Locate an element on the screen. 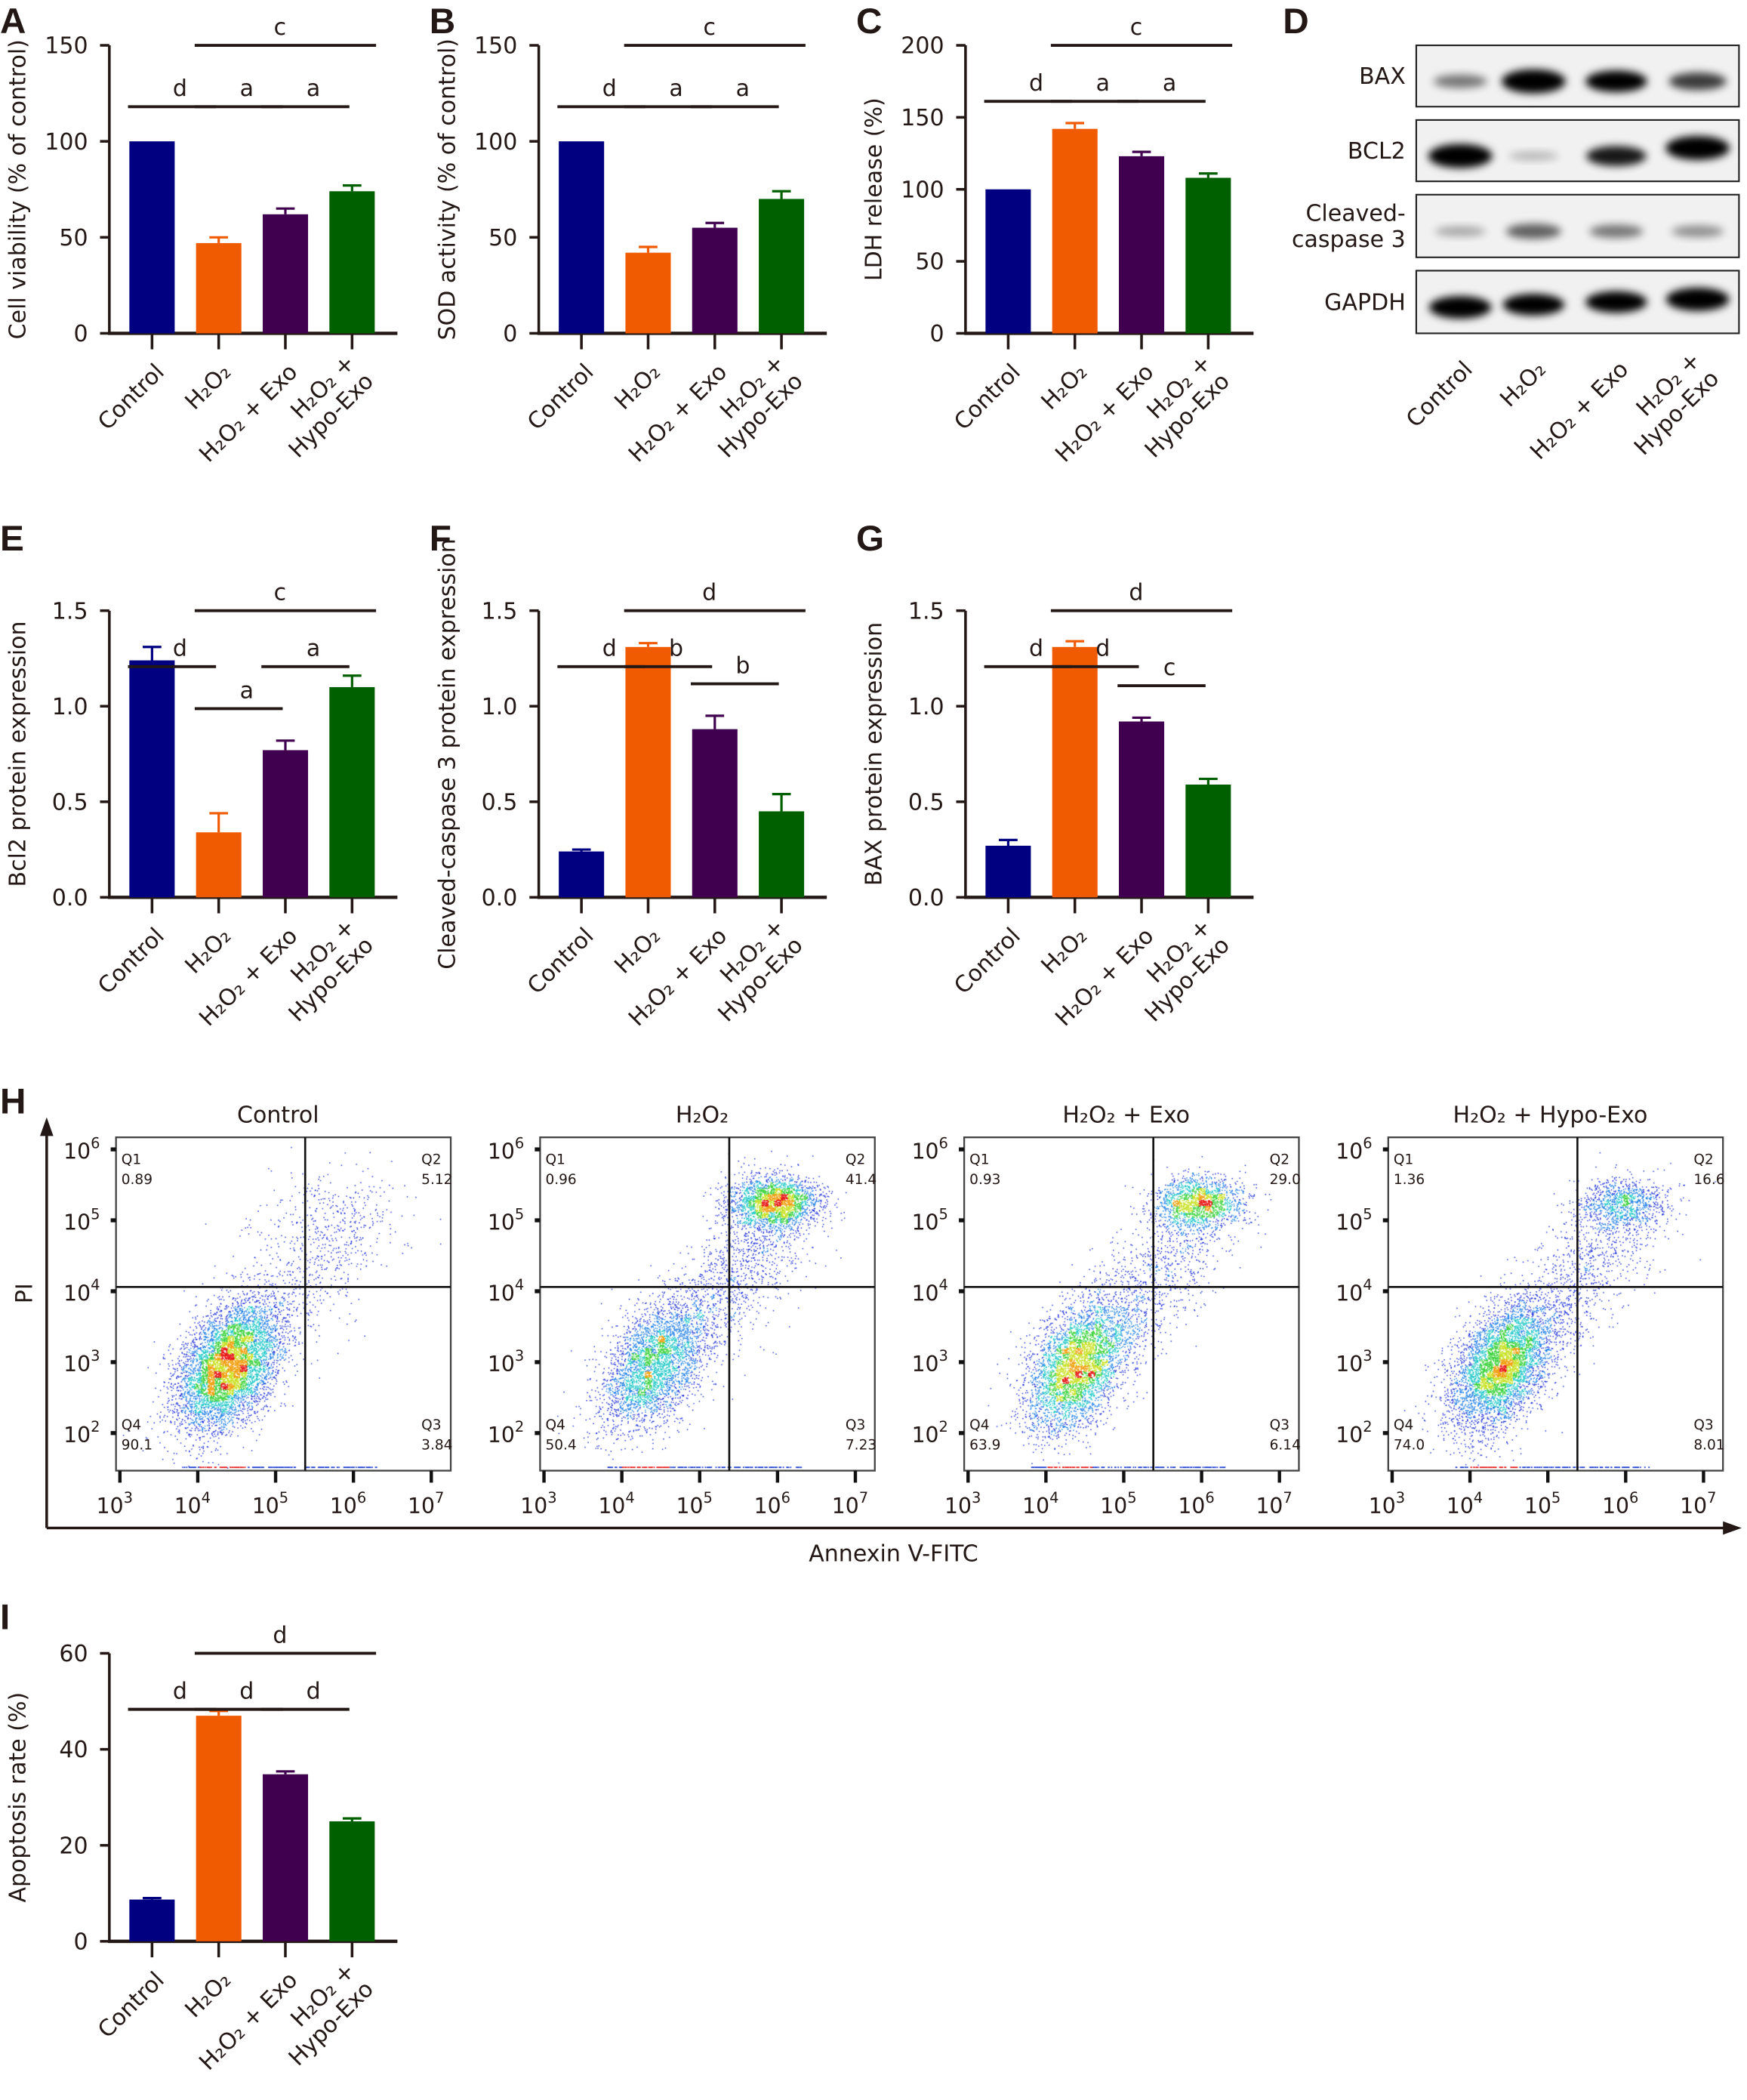 The height and width of the screenshot is (2100, 1747). blot-strip is located at coordinates (1577, 225).